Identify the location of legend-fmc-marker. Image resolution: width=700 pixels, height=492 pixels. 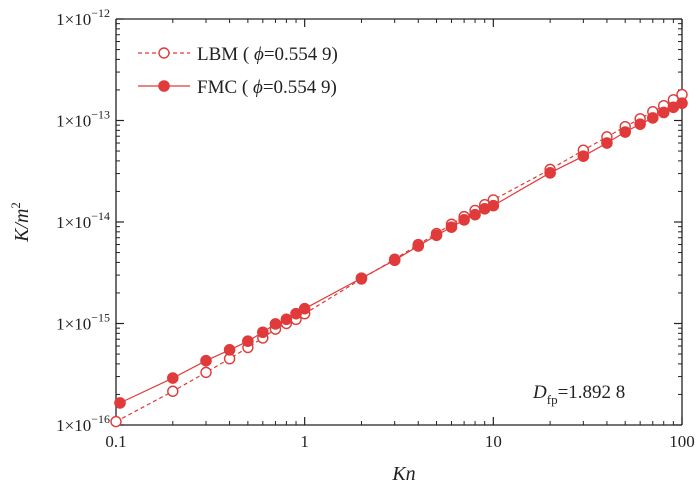
(164, 86).